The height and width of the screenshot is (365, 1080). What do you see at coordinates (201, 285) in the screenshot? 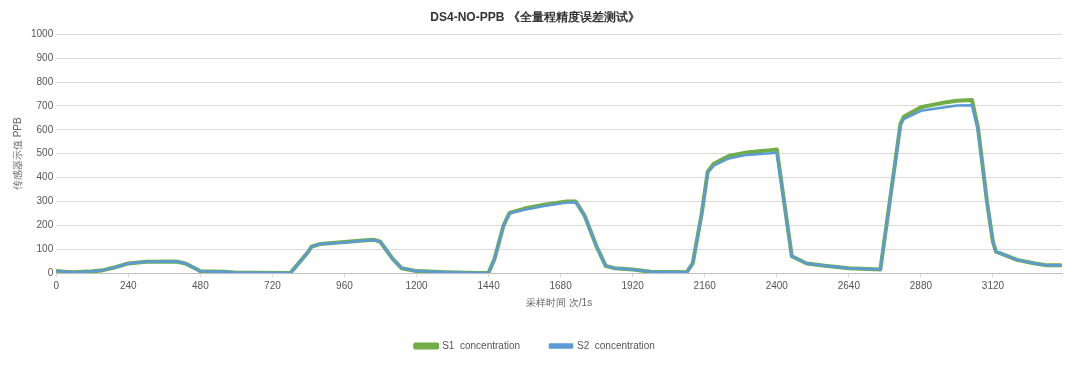
I see `x-tick-label: 480` at bounding box center [201, 285].